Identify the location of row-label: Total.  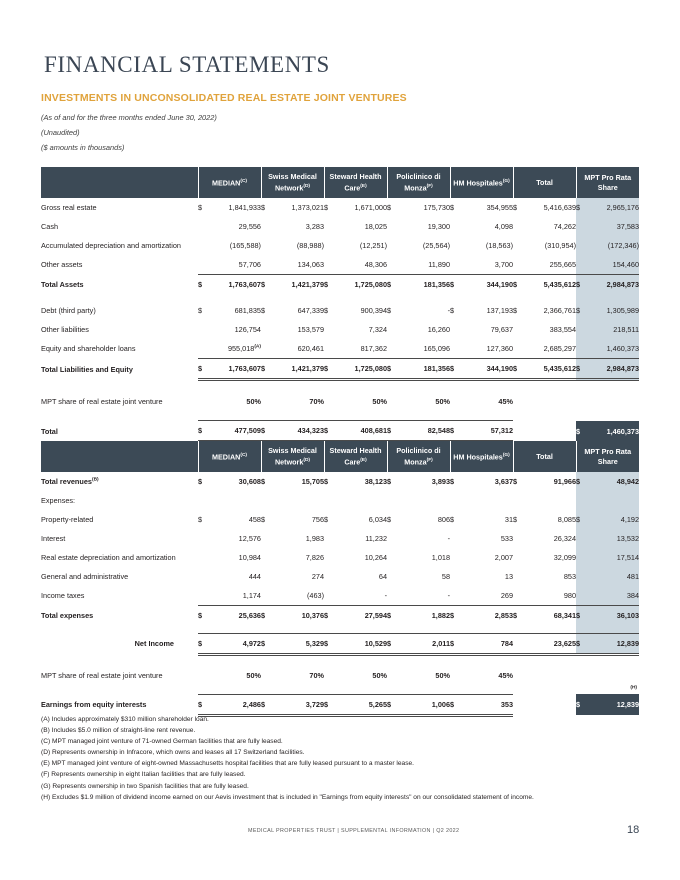
(49, 431).